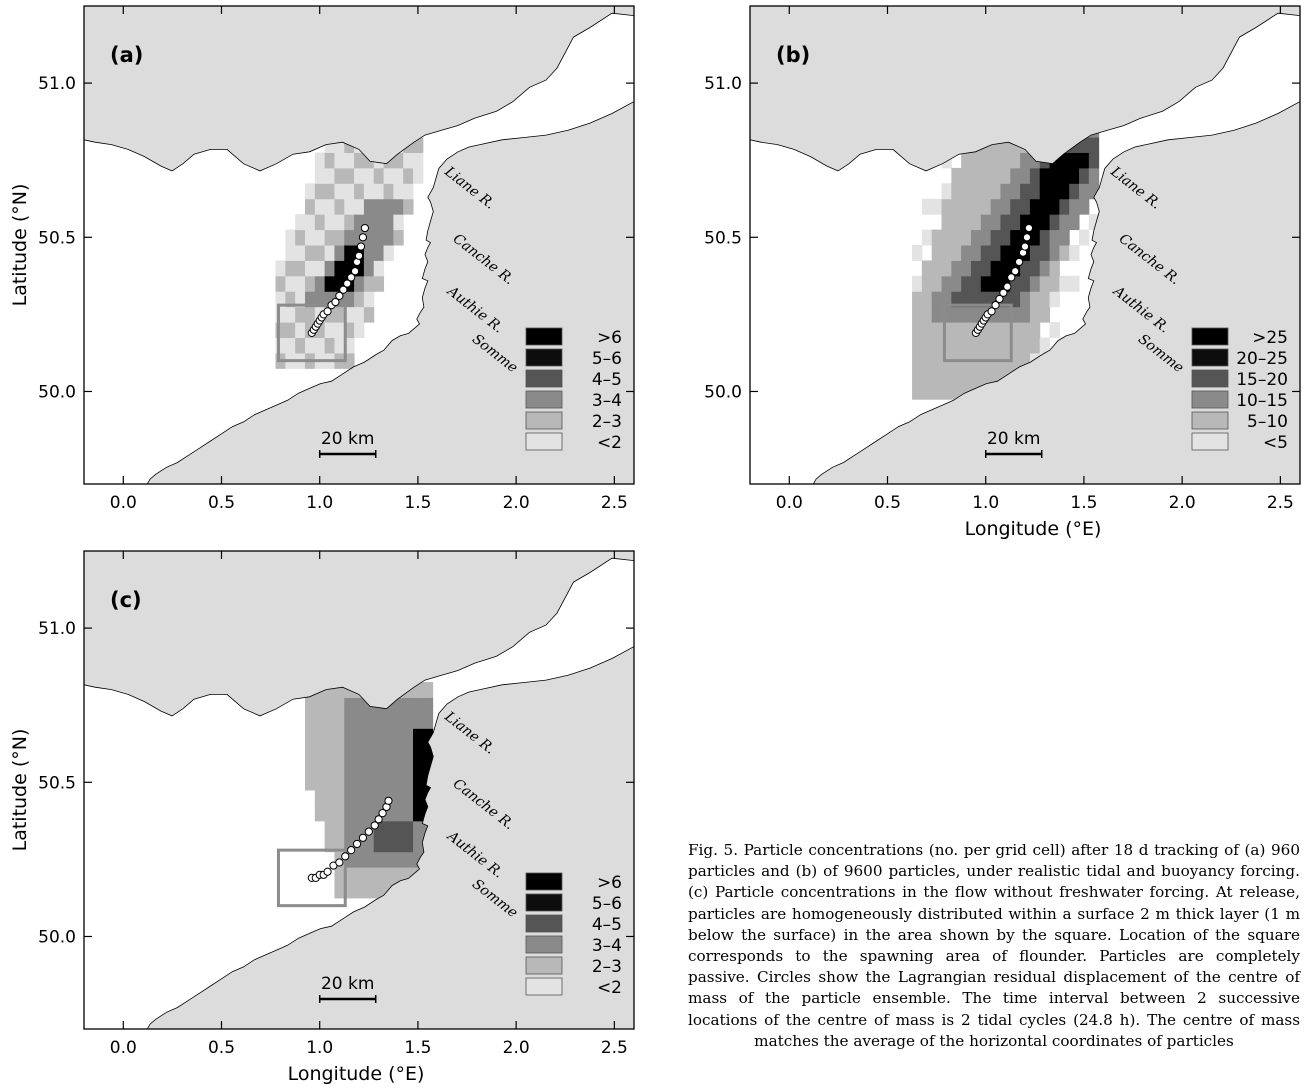  Describe the element at coordinates (1275, 443) in the screenshot. I see `legend-label: <5` at that location.